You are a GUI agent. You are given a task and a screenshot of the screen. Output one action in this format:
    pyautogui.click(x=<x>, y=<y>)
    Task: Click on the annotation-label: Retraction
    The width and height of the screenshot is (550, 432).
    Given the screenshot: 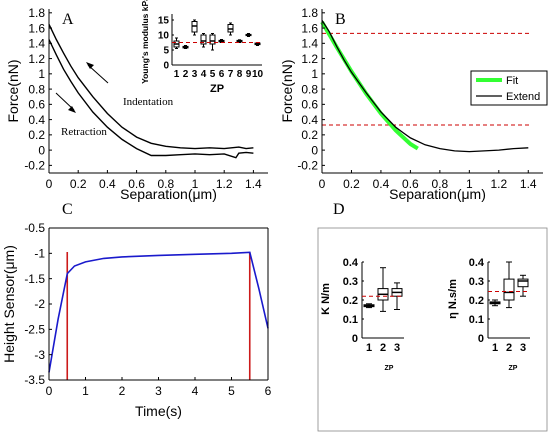 What is the action you would take?
    pyautogui.click(x=84, y=132)
    